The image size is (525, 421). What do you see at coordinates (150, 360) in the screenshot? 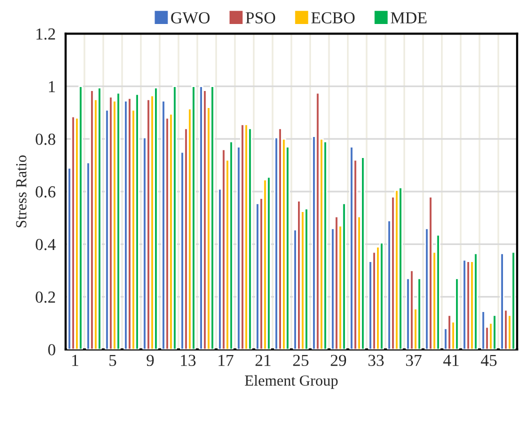
I see `x-tick-label: 9` at bounding box center [150, 360].